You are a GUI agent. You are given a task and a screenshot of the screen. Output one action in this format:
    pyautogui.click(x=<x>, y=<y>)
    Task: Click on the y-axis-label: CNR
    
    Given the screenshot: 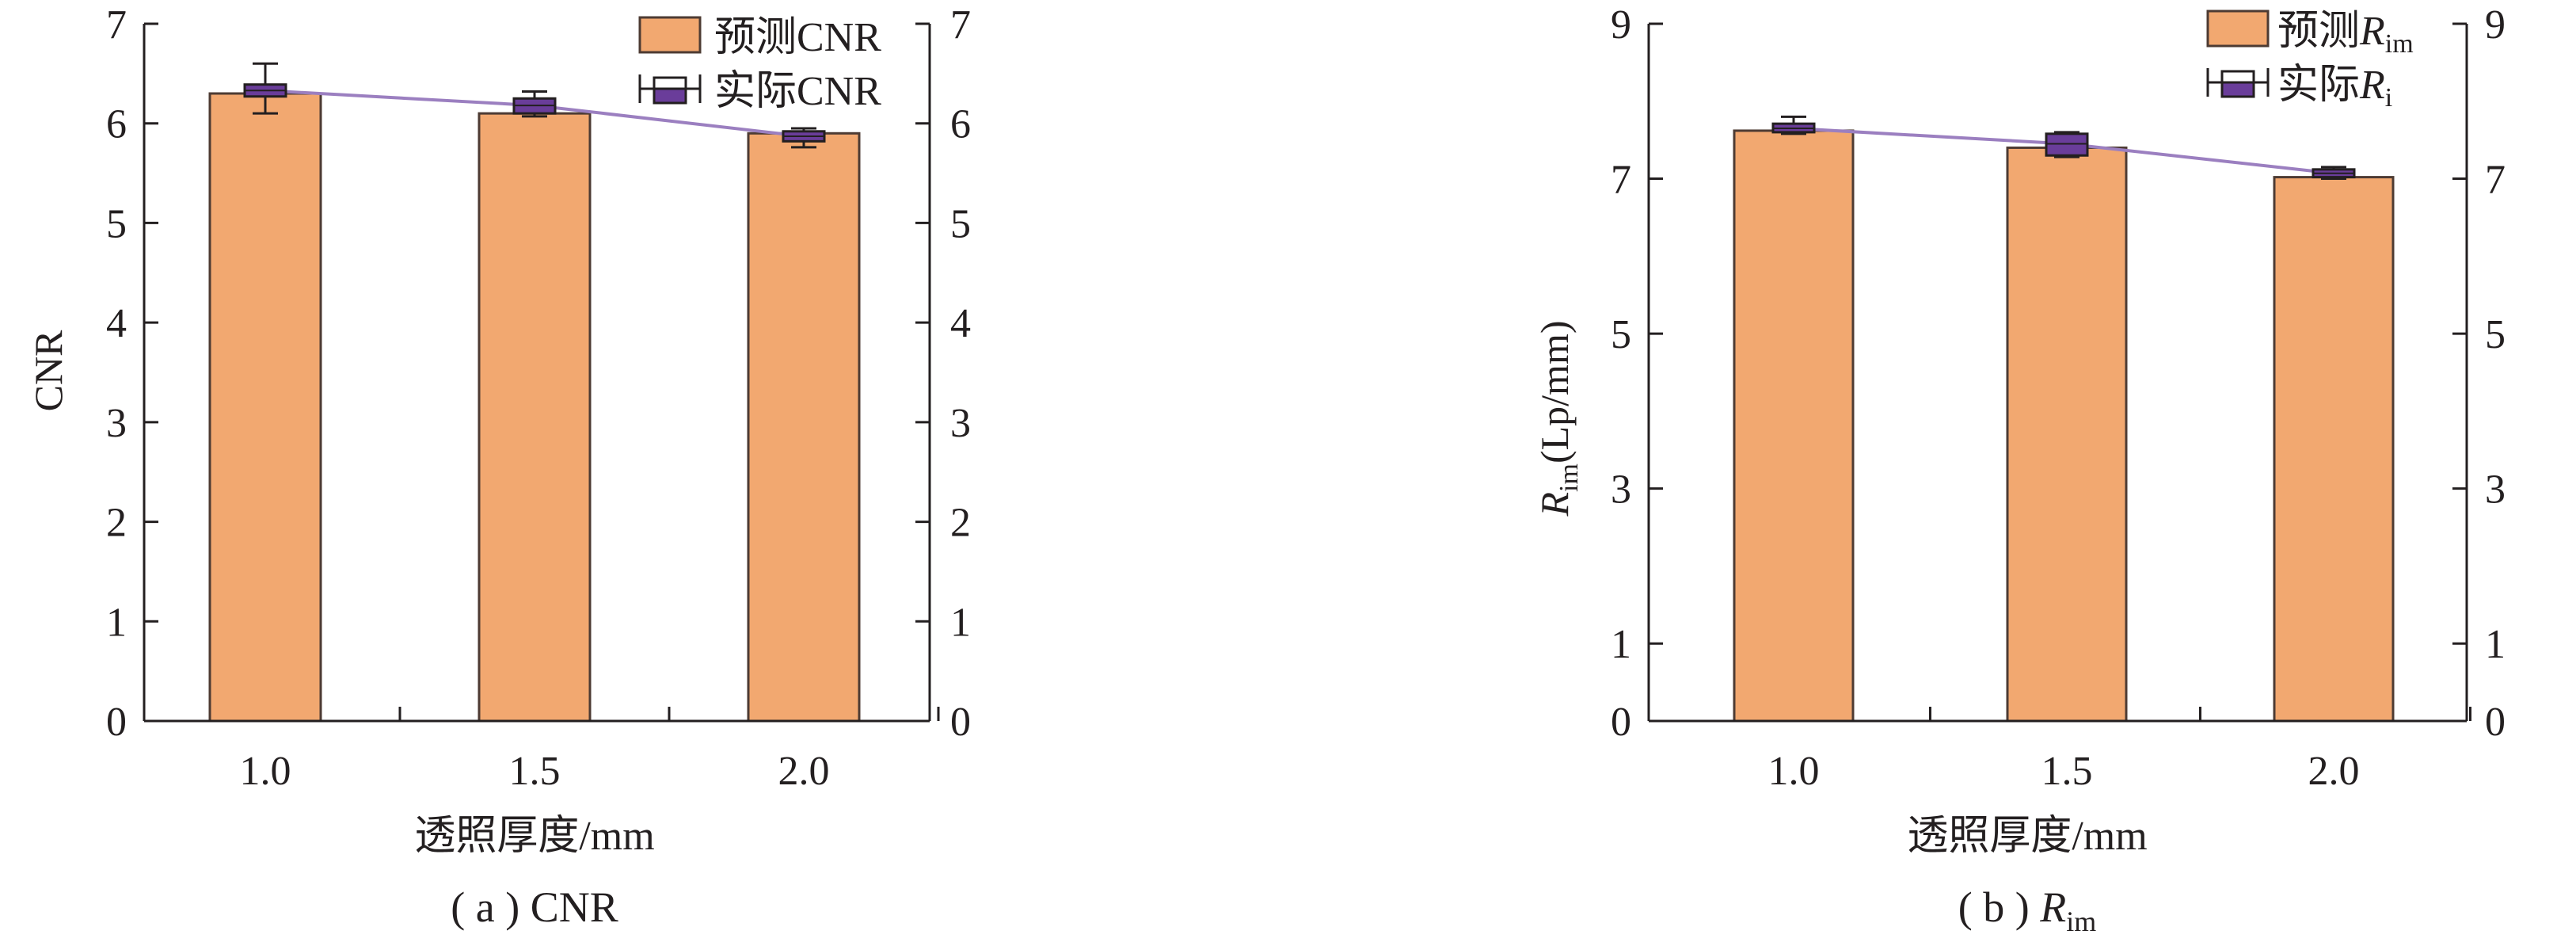 What is the action you would take?
    pyautogui.click(x=48, y=370)
    